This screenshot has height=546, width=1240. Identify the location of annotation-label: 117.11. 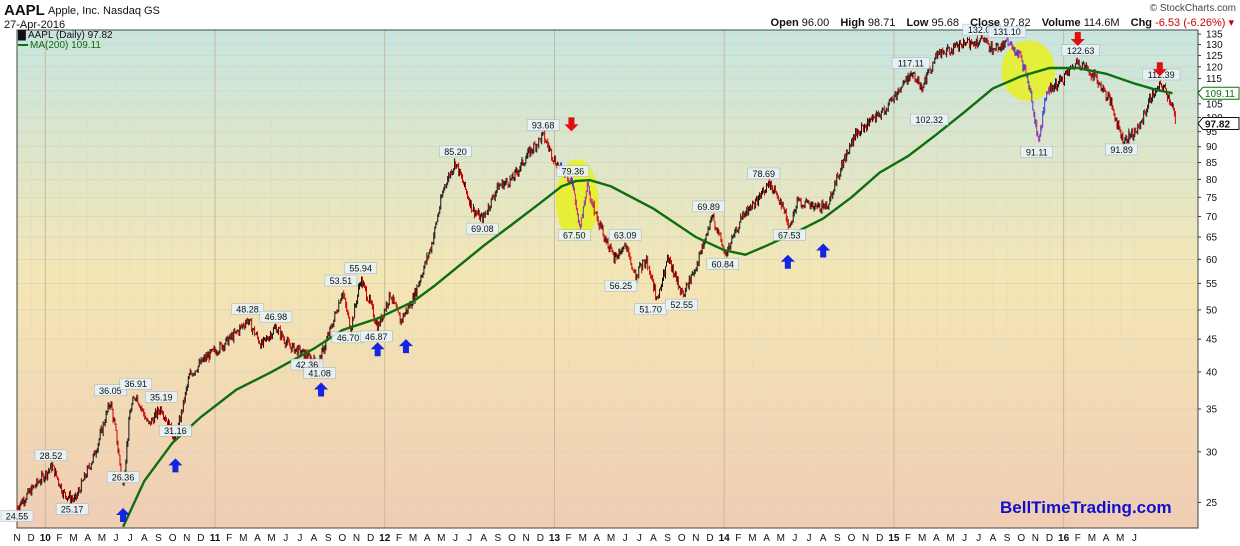
(911, 64).